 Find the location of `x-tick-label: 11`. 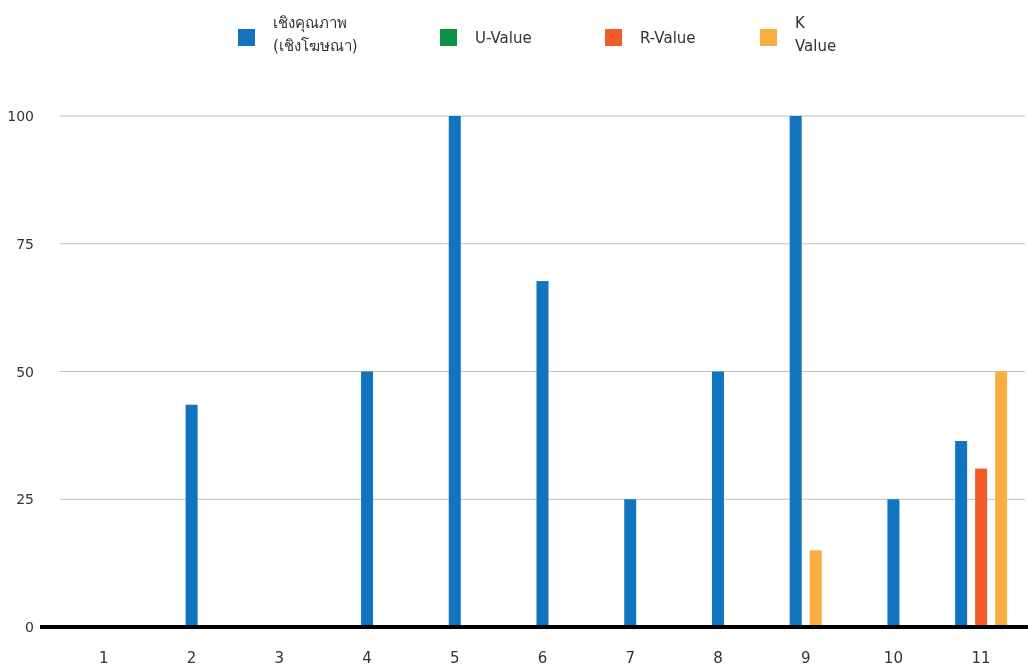

x-tick-label: 11 is located at coordinates (981, 656).